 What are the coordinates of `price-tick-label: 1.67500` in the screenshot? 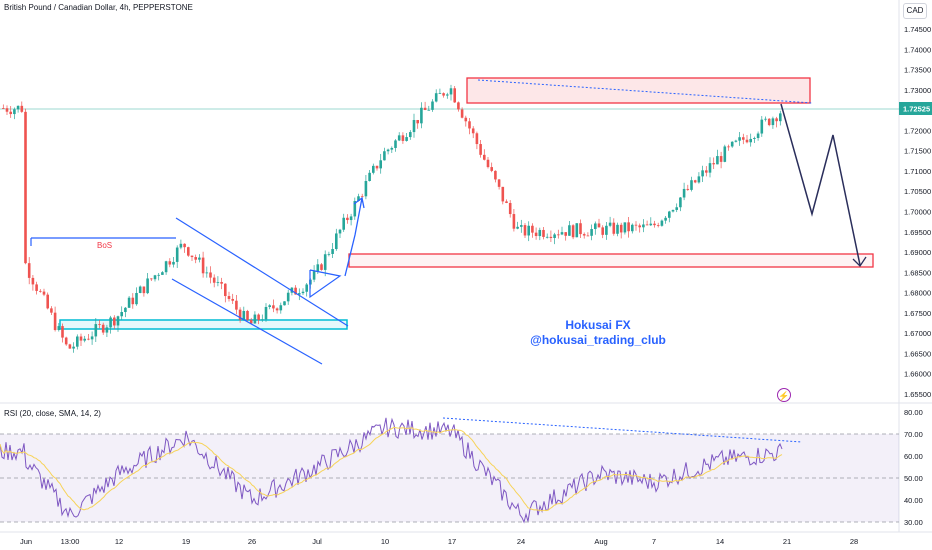 It's located at (917, 313).